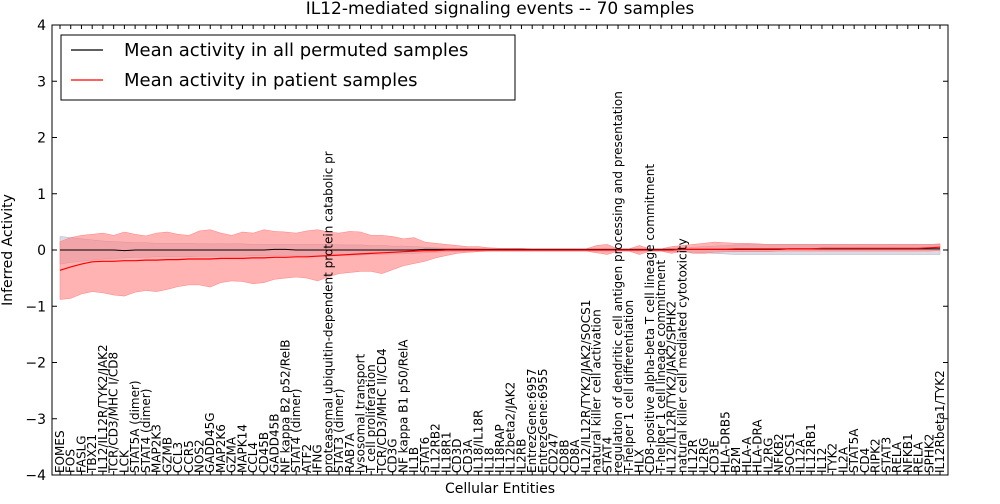 This screenshot has height=504, width=1000. Describe the element at coordinates (521, 456) in the screenshot. I see `x-tick-label: IL2RB` at that location.